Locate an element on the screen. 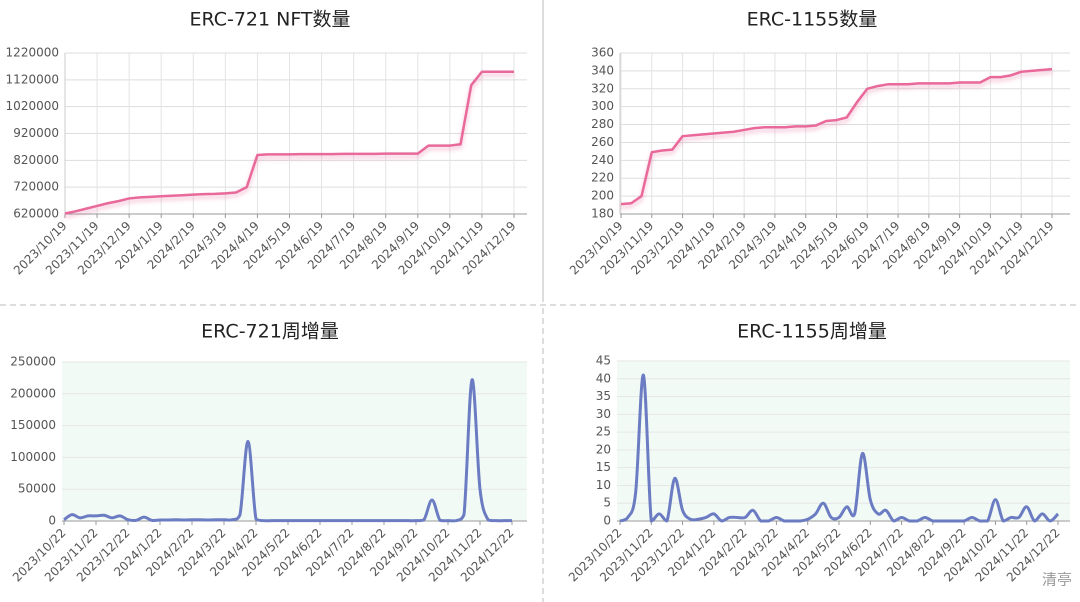 This screenshot has height=602, width=1080. chart-title: ERC-721 NFT数量 is located at coordinates (269, 20).